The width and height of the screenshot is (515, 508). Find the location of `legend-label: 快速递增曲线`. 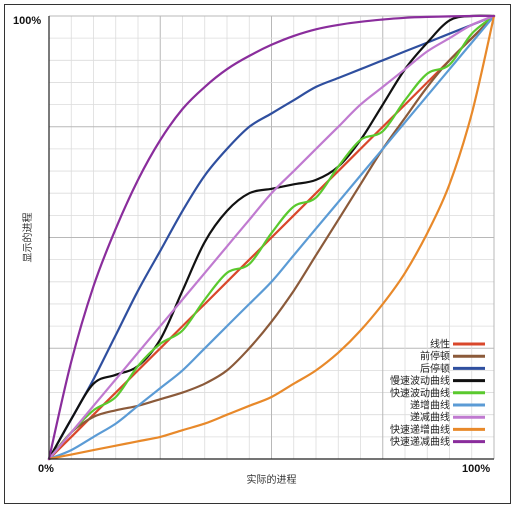

legend-label: 快速递增曲线 is located at coordinates (420, 429).